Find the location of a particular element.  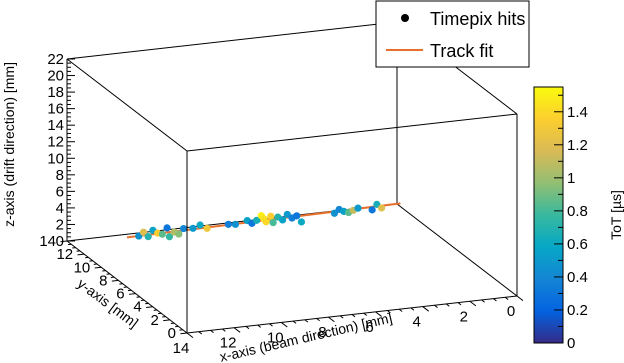

x-tick-label: 0 is located at coordinates (511, 311).